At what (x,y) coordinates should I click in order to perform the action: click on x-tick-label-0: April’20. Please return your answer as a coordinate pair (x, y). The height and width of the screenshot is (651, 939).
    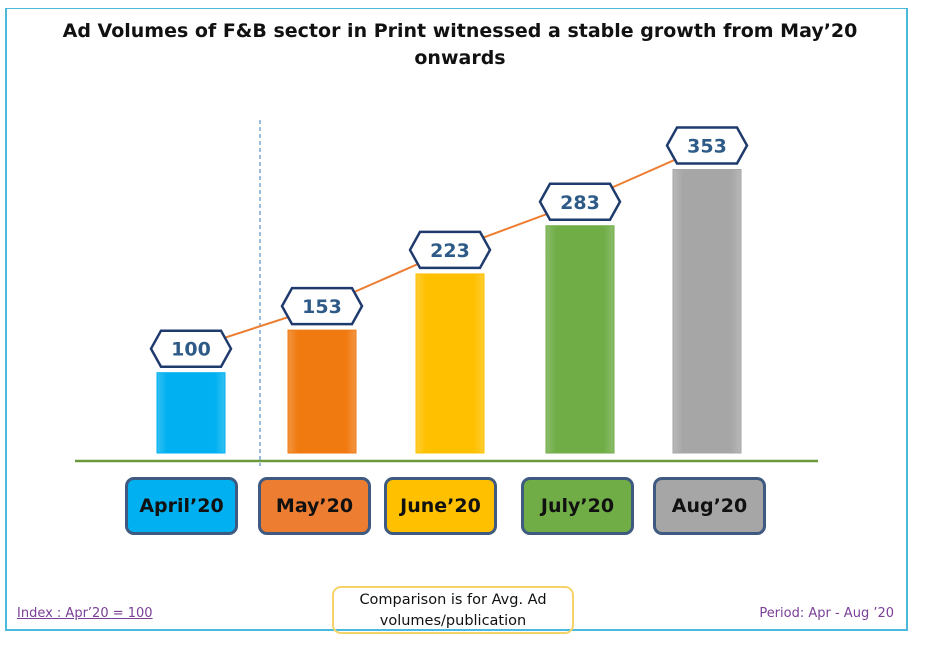
    Looking at the image, I should click on (181, 506).